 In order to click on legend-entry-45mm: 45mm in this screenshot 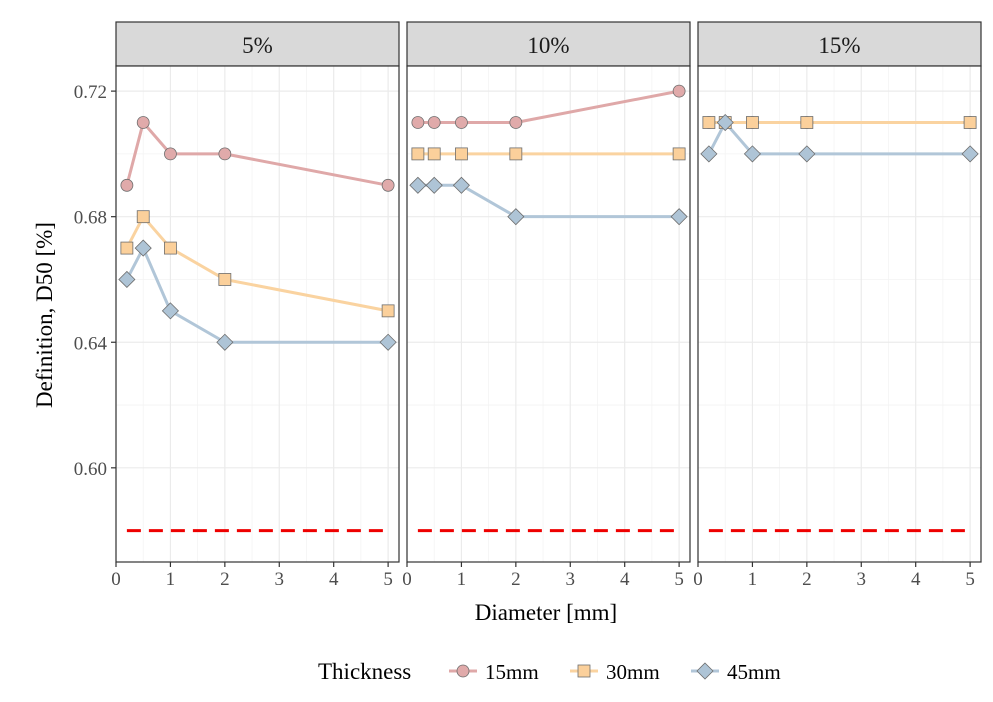, I will do `click(736, 672)`.